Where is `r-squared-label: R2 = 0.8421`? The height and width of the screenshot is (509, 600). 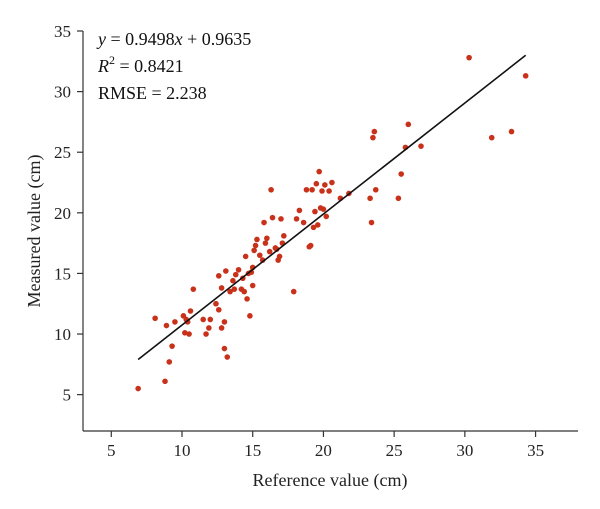
r-squared-label: R2 = 0.8421 is located at coordinates (140, 64).